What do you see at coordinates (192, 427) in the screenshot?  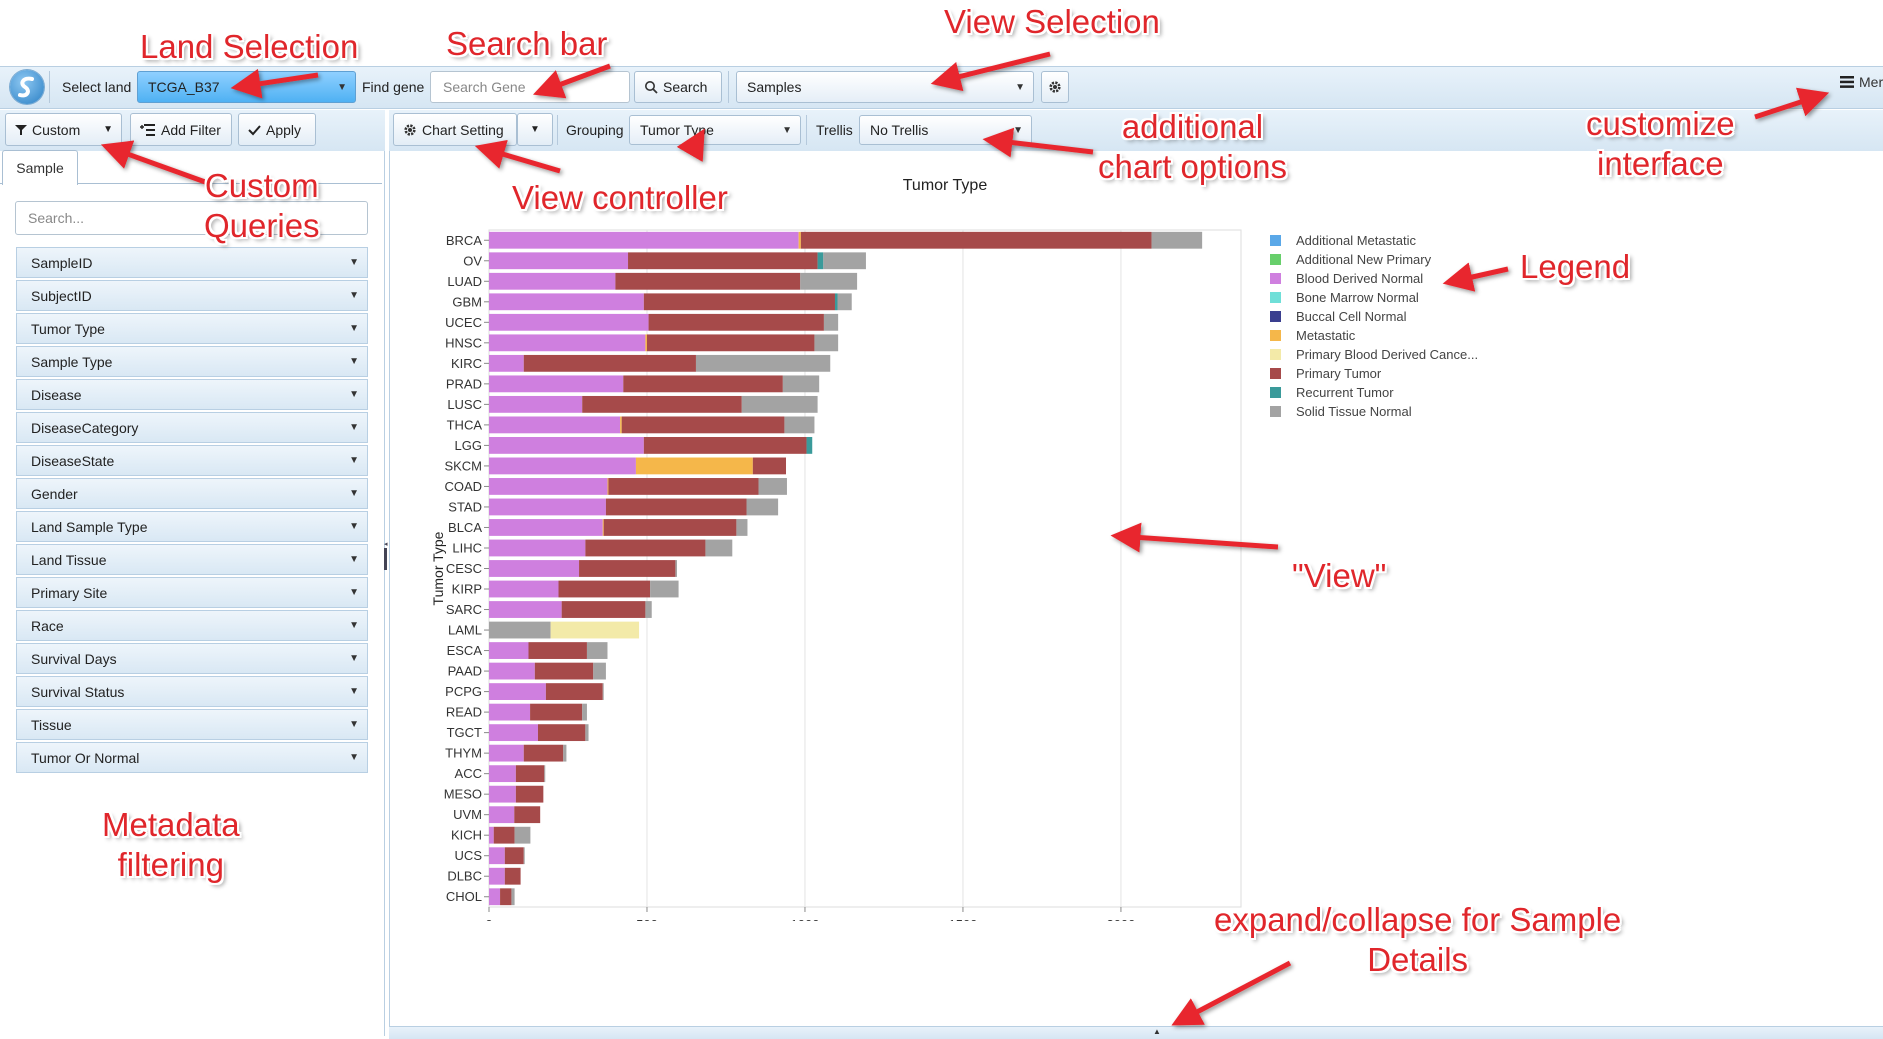 I see `filter-item: DiseaseCategory ▼` at bounding box center [192, 427].